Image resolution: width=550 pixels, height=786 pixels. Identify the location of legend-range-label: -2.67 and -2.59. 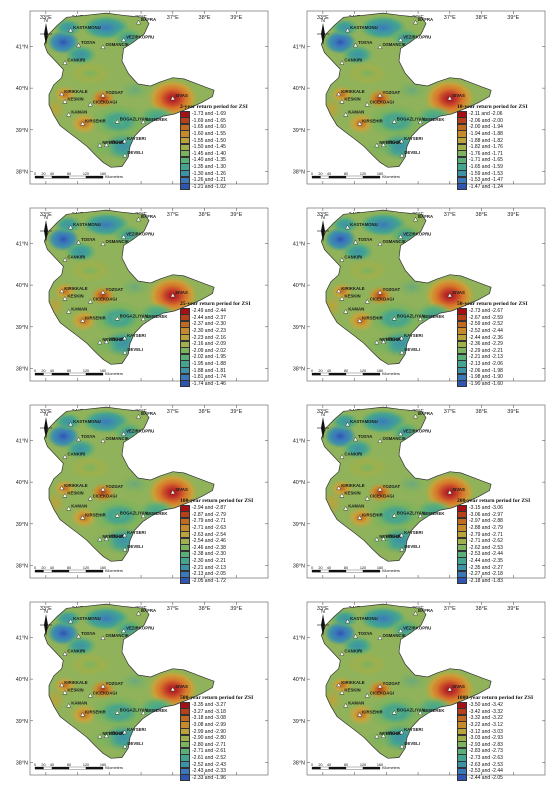
(486, 317).